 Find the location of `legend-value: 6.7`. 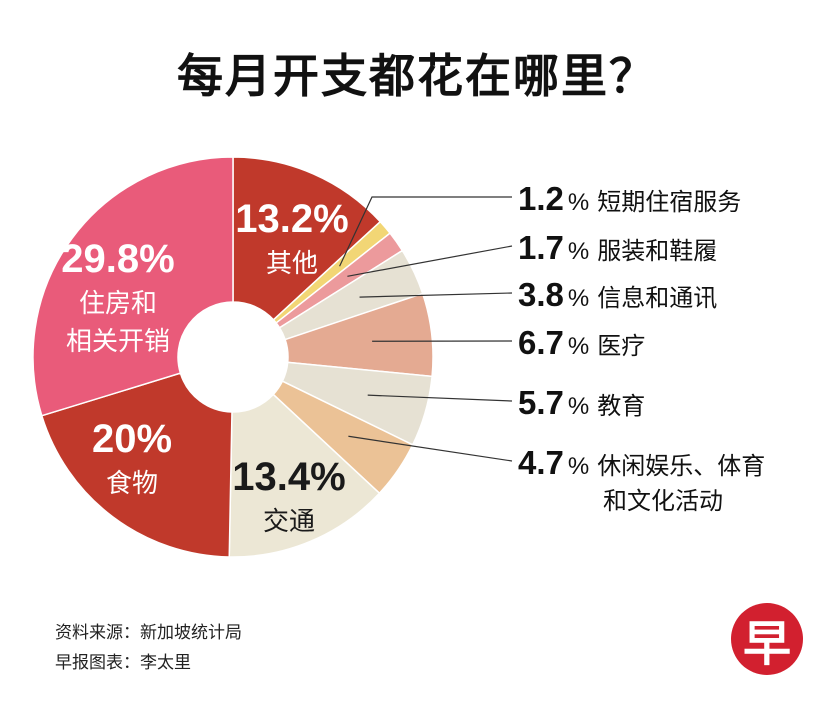

legend-value: 6.7 is located at coordinates (541, 342).